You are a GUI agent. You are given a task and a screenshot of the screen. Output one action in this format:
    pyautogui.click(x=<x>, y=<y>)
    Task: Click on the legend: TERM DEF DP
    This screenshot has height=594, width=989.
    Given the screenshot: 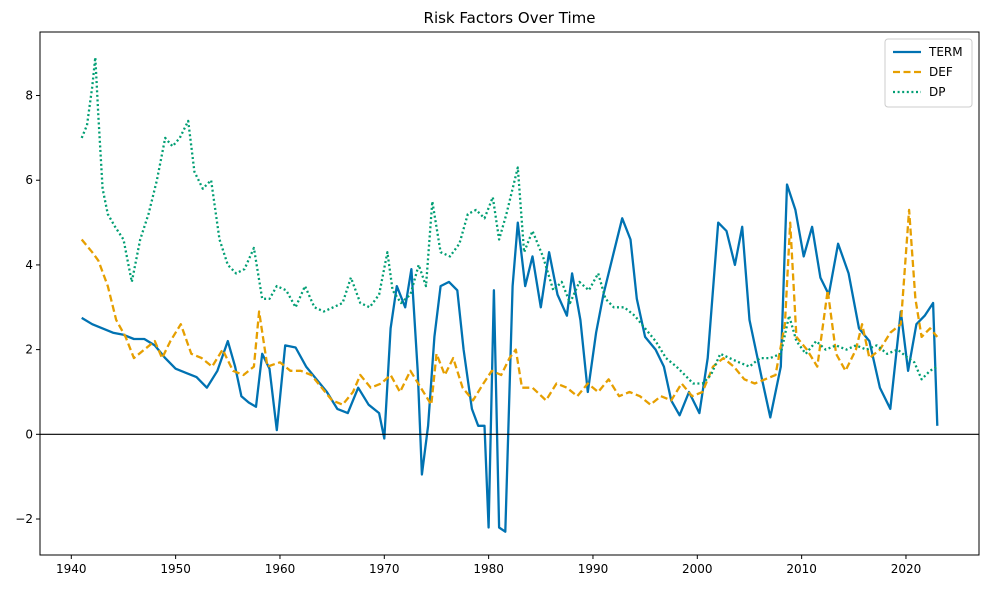 What is the action you would take?
    pyautogui.click(x=928, y=73)
    